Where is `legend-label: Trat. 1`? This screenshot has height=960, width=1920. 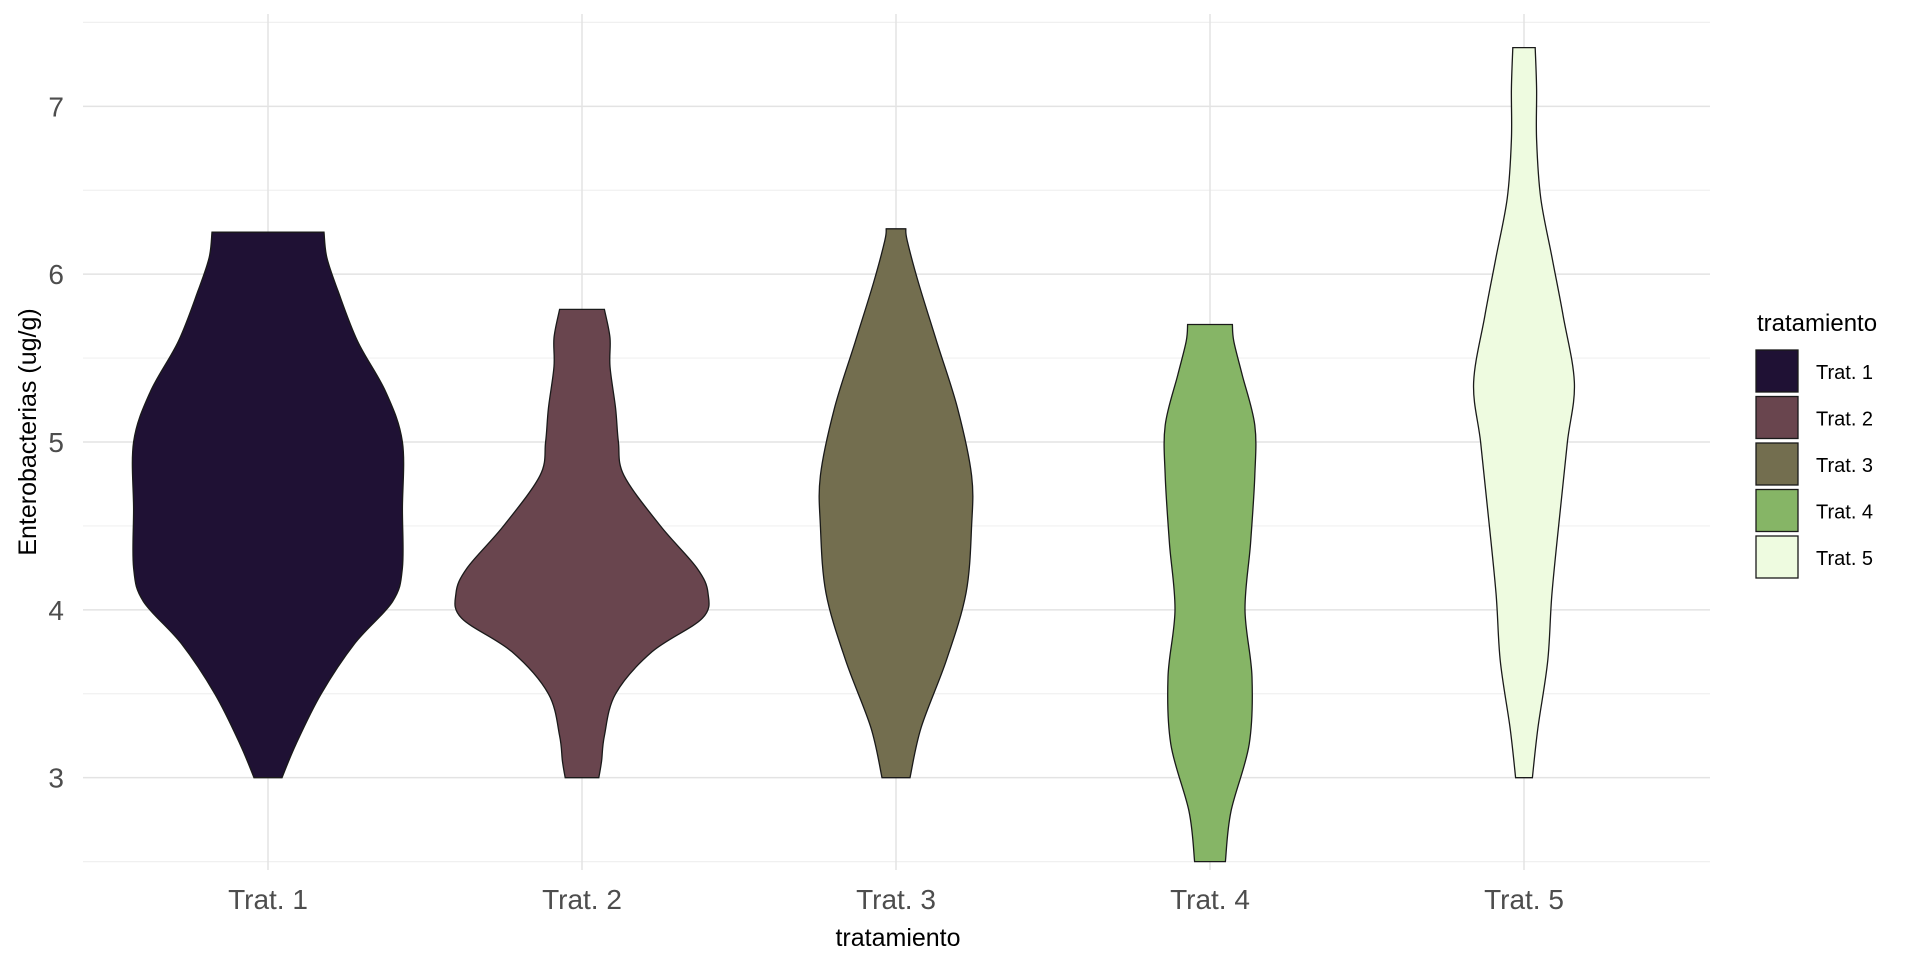 legend-label: Trat. 1 is located at coordinates (1844, 373).